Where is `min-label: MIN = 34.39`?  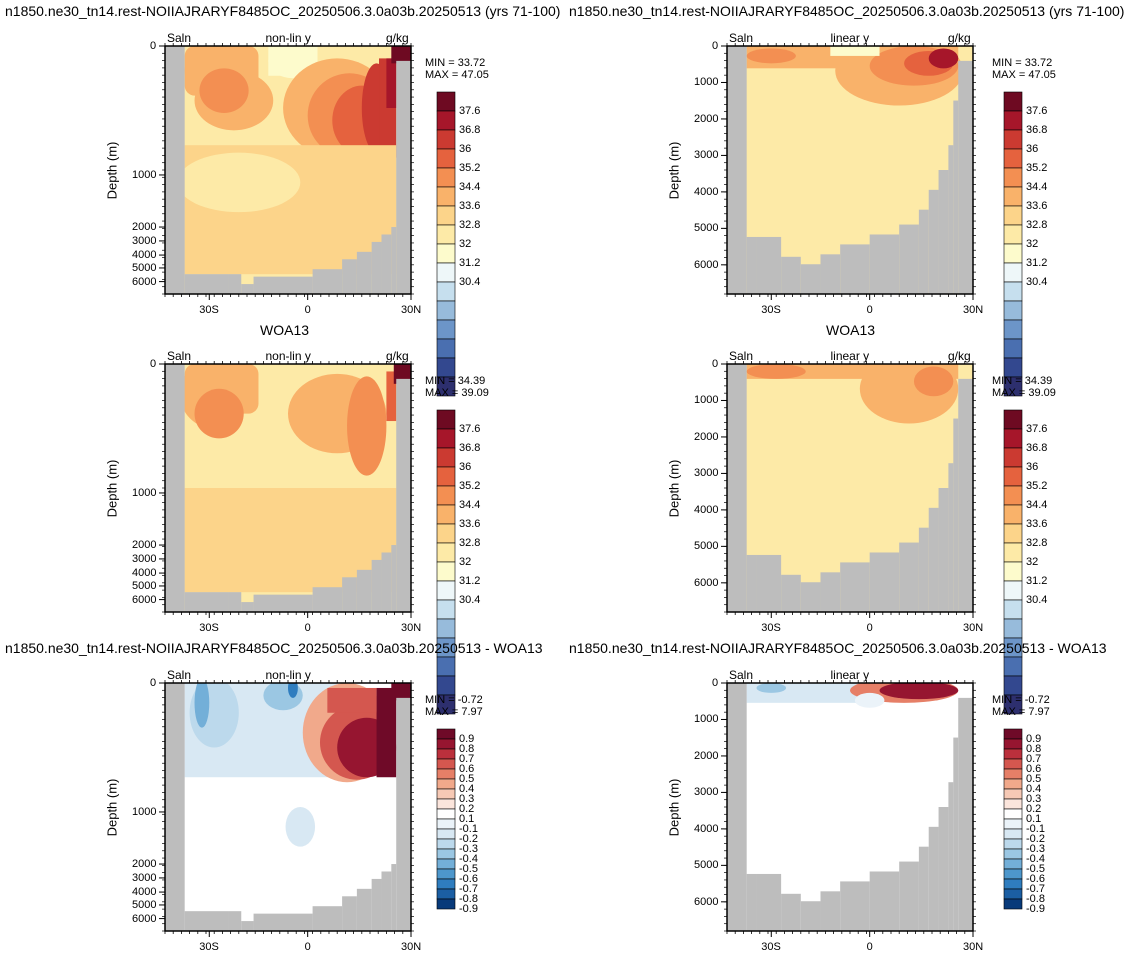
min-label: MIN = 34.39 is located at coordinates (455, 381).